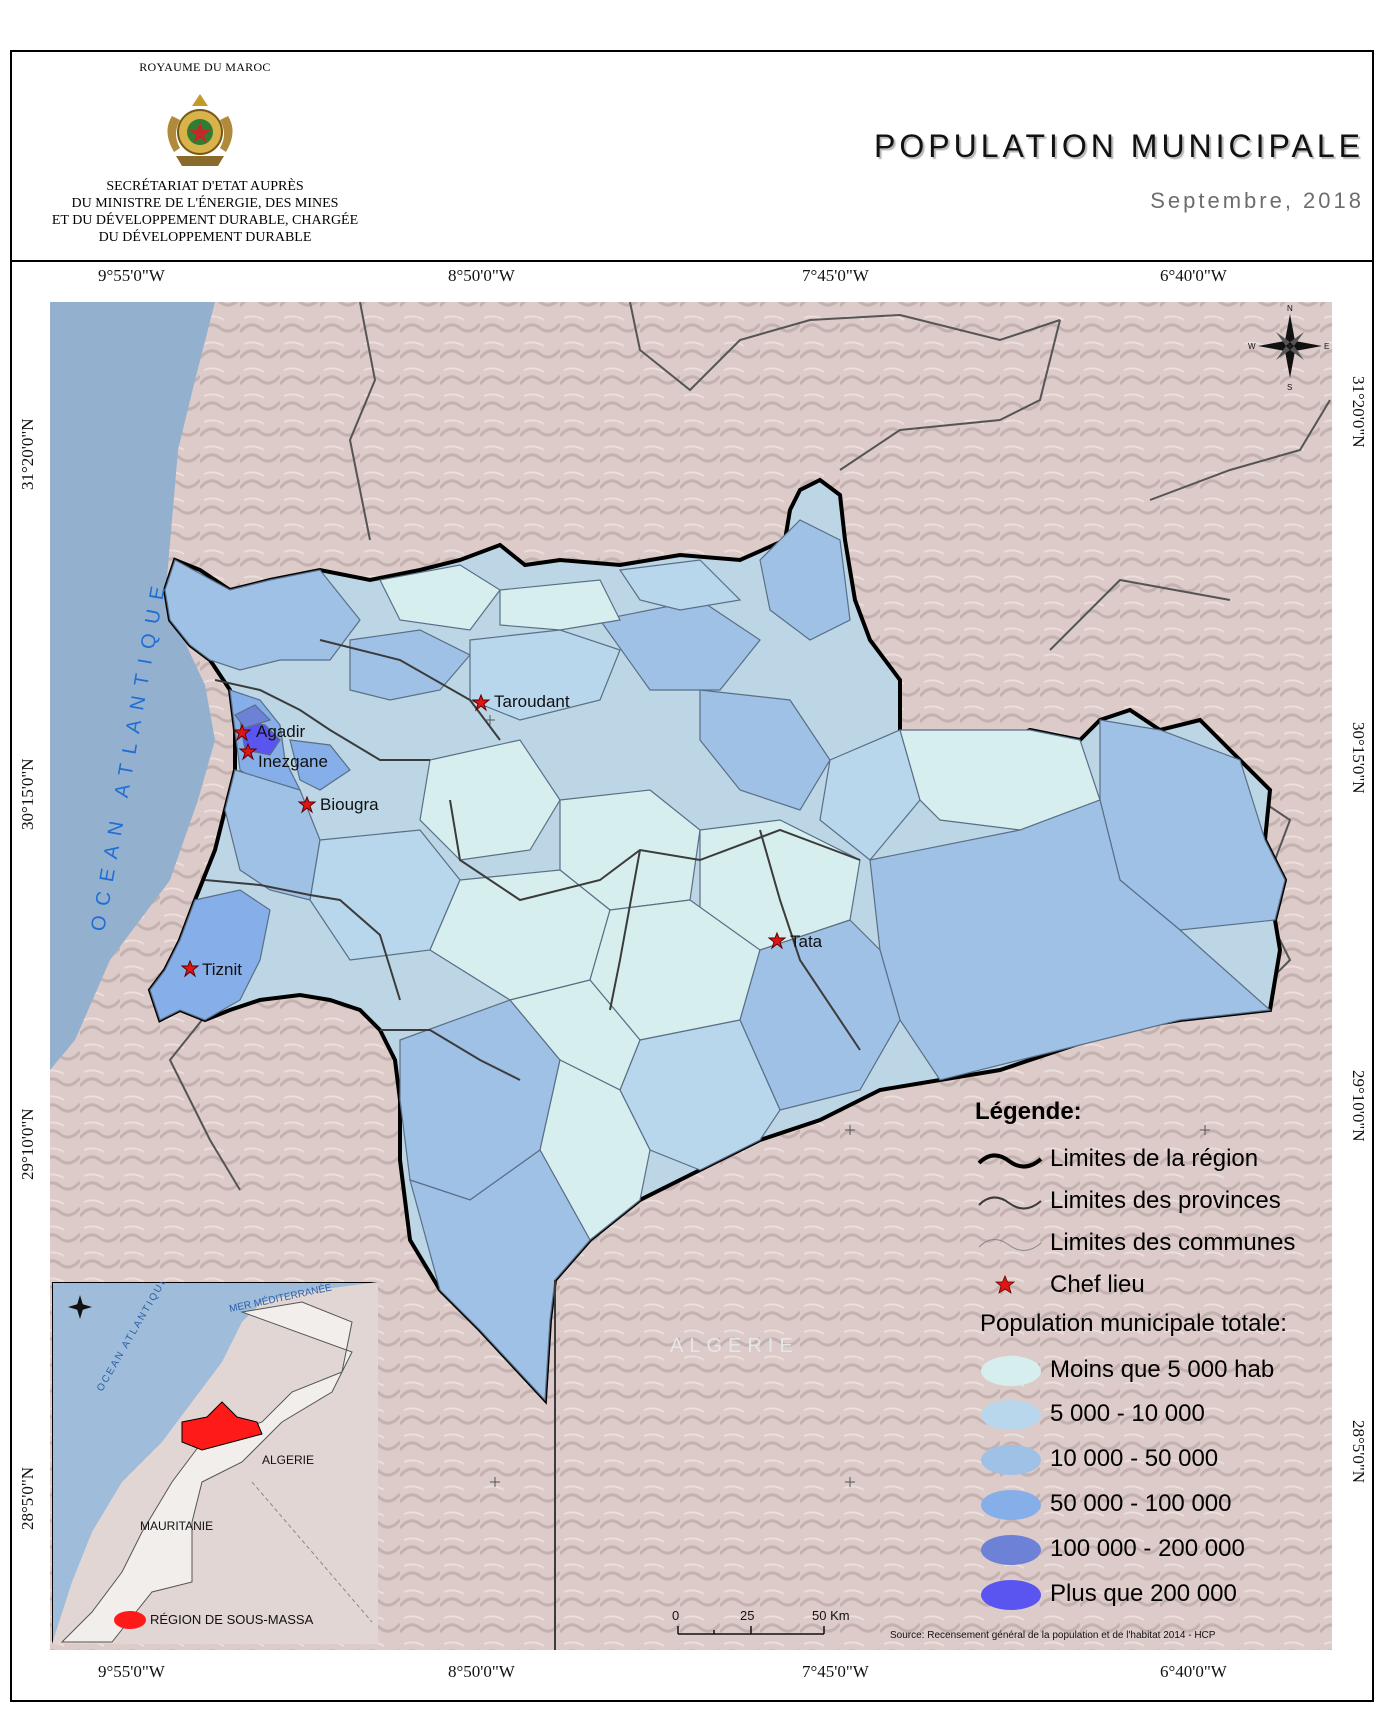 The width and height of the screenshot is (1386, 1710). I want to click on legend-label: Chef lieu, so click(1097, 1284).